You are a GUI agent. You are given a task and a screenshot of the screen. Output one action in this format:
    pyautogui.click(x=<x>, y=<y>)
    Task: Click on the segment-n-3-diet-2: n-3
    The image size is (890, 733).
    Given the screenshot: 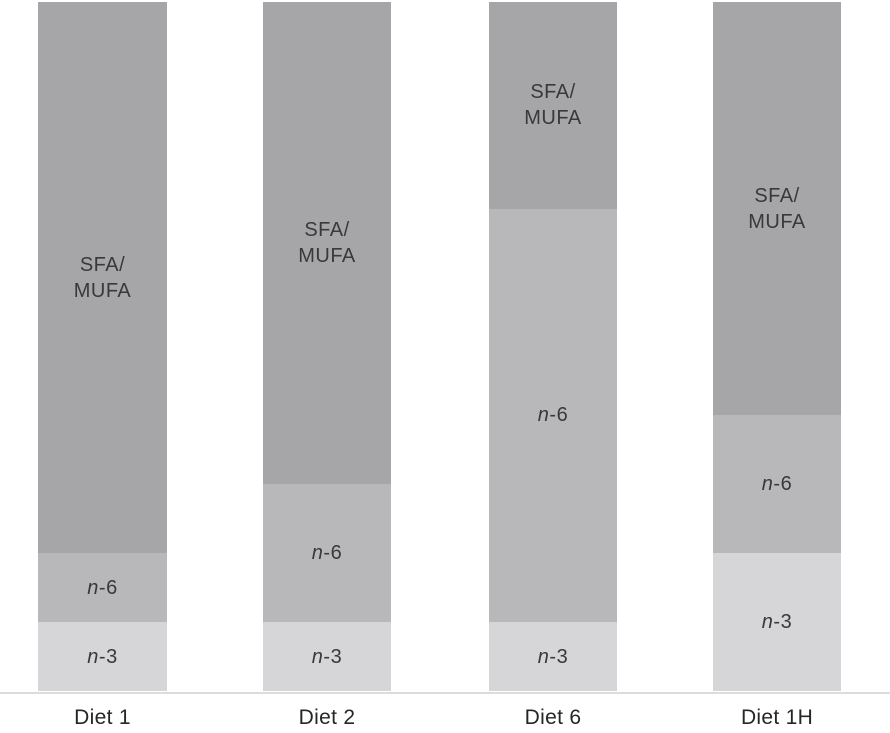 What is the action you would take?
    pyautogui.click(x=327, y=656)
    